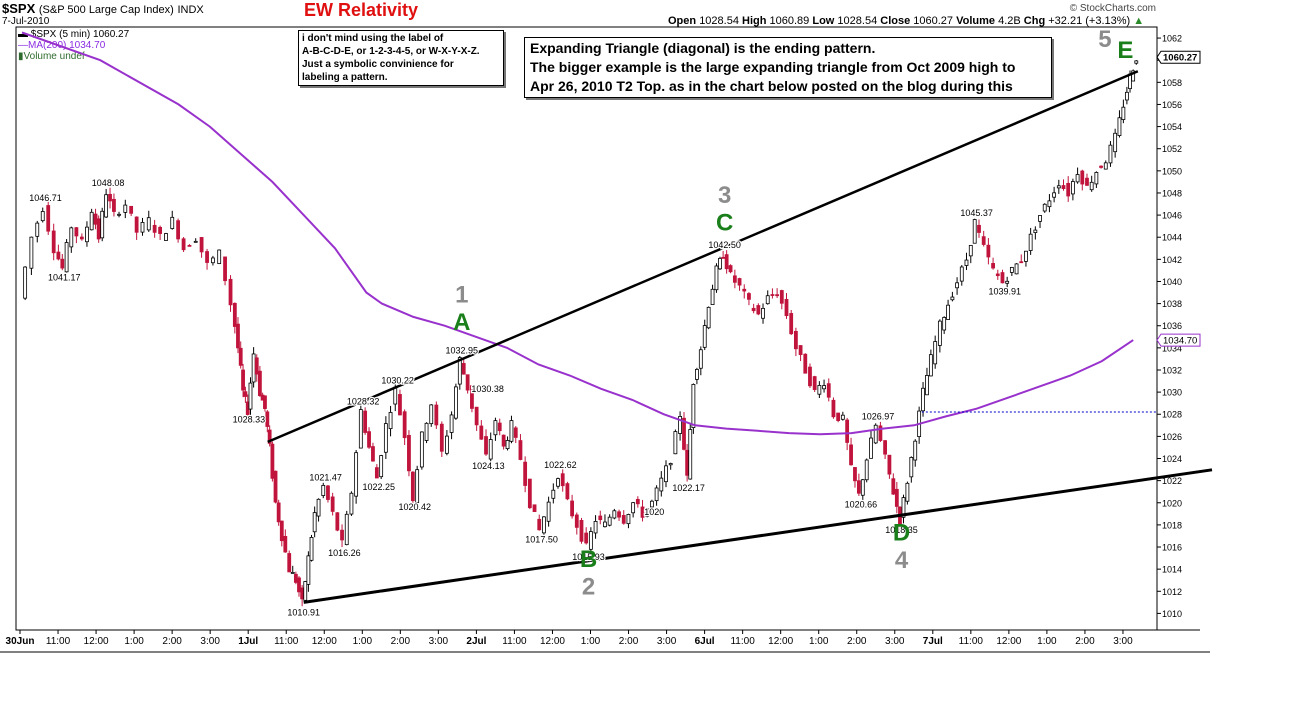 This screenshot has height=712, width=1290. What do you see at coordinates (588, 559) in the screenshot?
I see `wave-letter-label: B` at bounding box center [588, 559].